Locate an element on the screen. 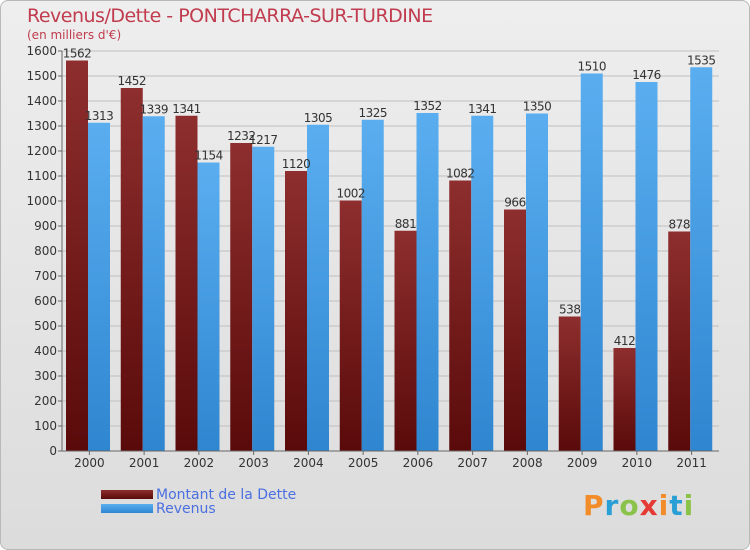  y-tick-label: 500 is located at coordinates (45, 326).